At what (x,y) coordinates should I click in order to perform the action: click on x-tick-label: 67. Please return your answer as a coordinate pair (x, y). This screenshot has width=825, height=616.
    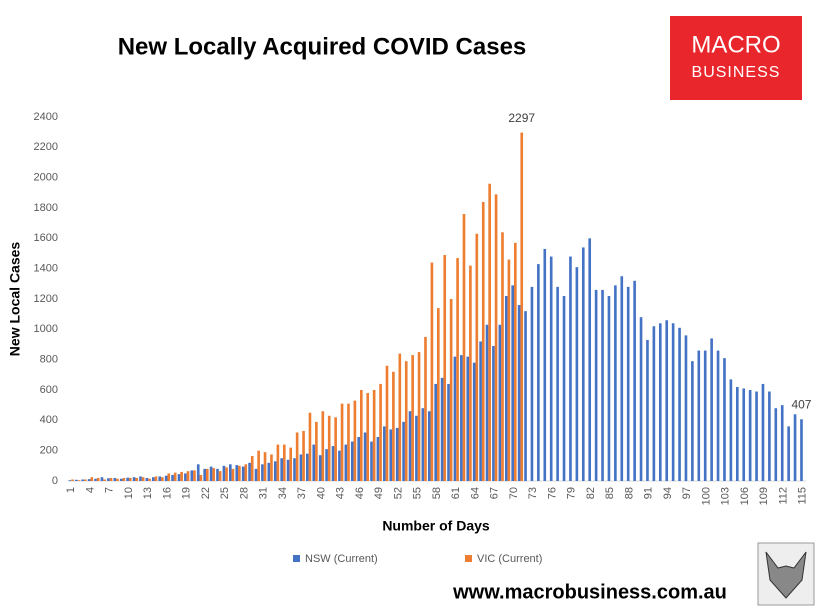
    Looking at the image, I should click on (495, 493).